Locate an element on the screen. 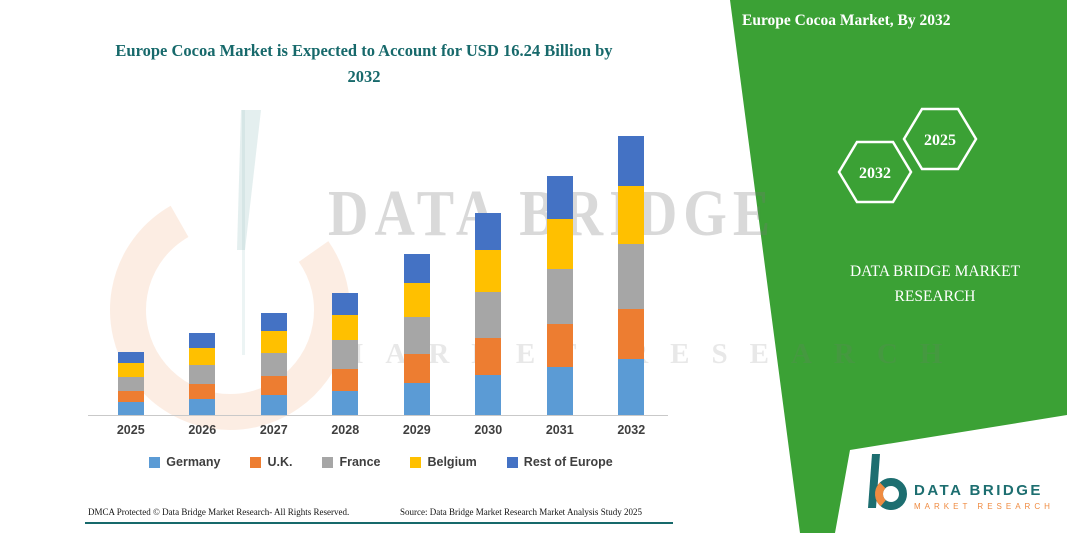 This screenshot has width=1067, height=533. segment-france-2025 is located at coordinates (130, 384).